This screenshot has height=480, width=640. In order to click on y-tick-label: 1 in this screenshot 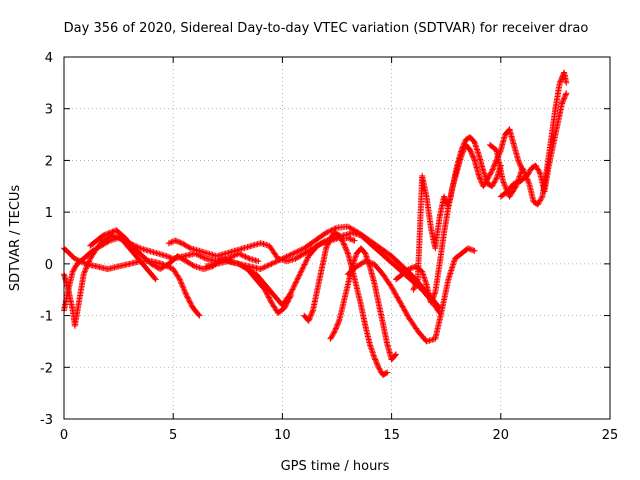, I will do `click(49, 213)`.